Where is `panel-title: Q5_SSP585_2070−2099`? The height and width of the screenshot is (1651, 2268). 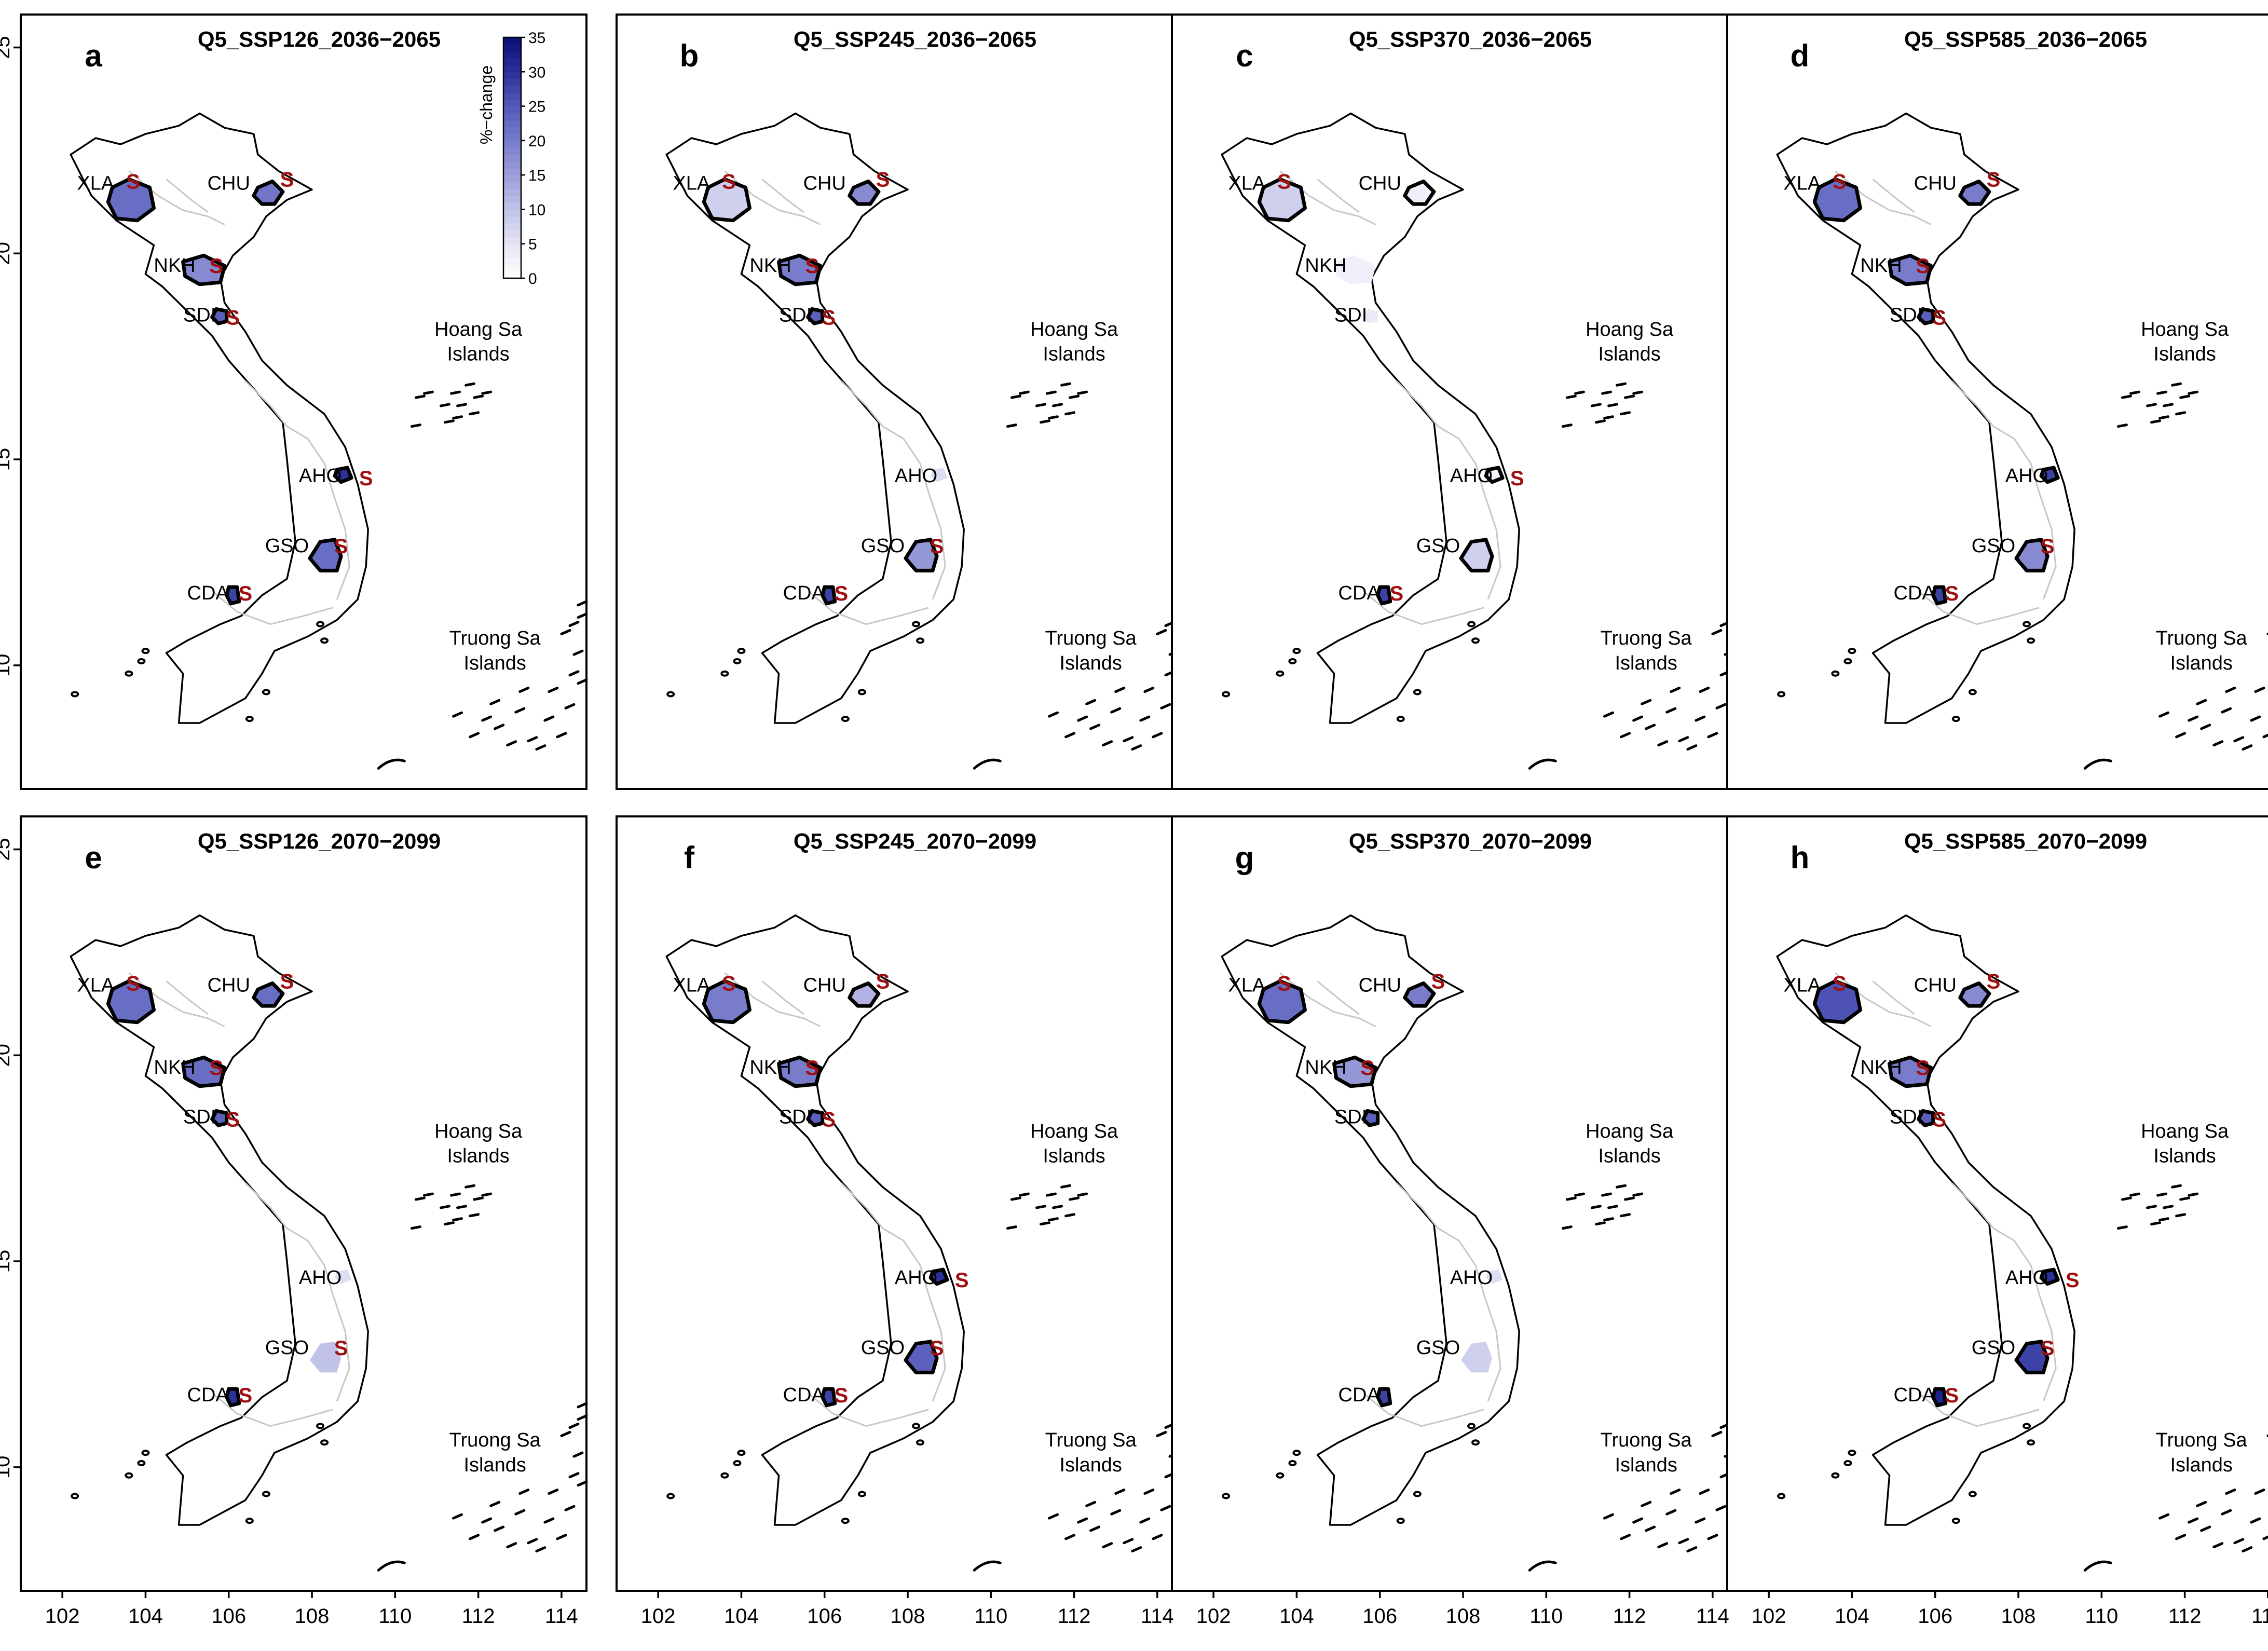
panel-title: Q5_SSP585_2070−2099 is located at coordinates (2025, 841).